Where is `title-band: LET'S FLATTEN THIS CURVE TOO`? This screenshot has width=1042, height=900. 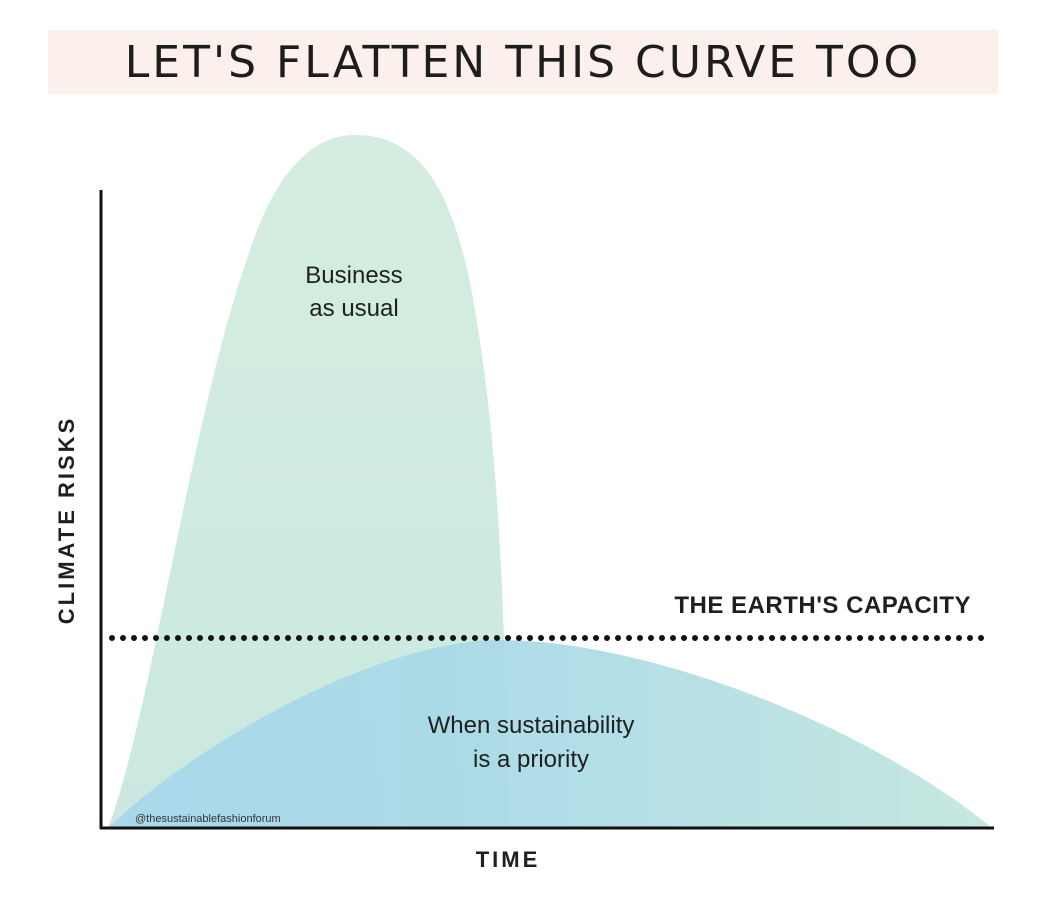 title-band: LET'S FLATTEN THIS CURVE TOO is located at coordinates (523, 62).